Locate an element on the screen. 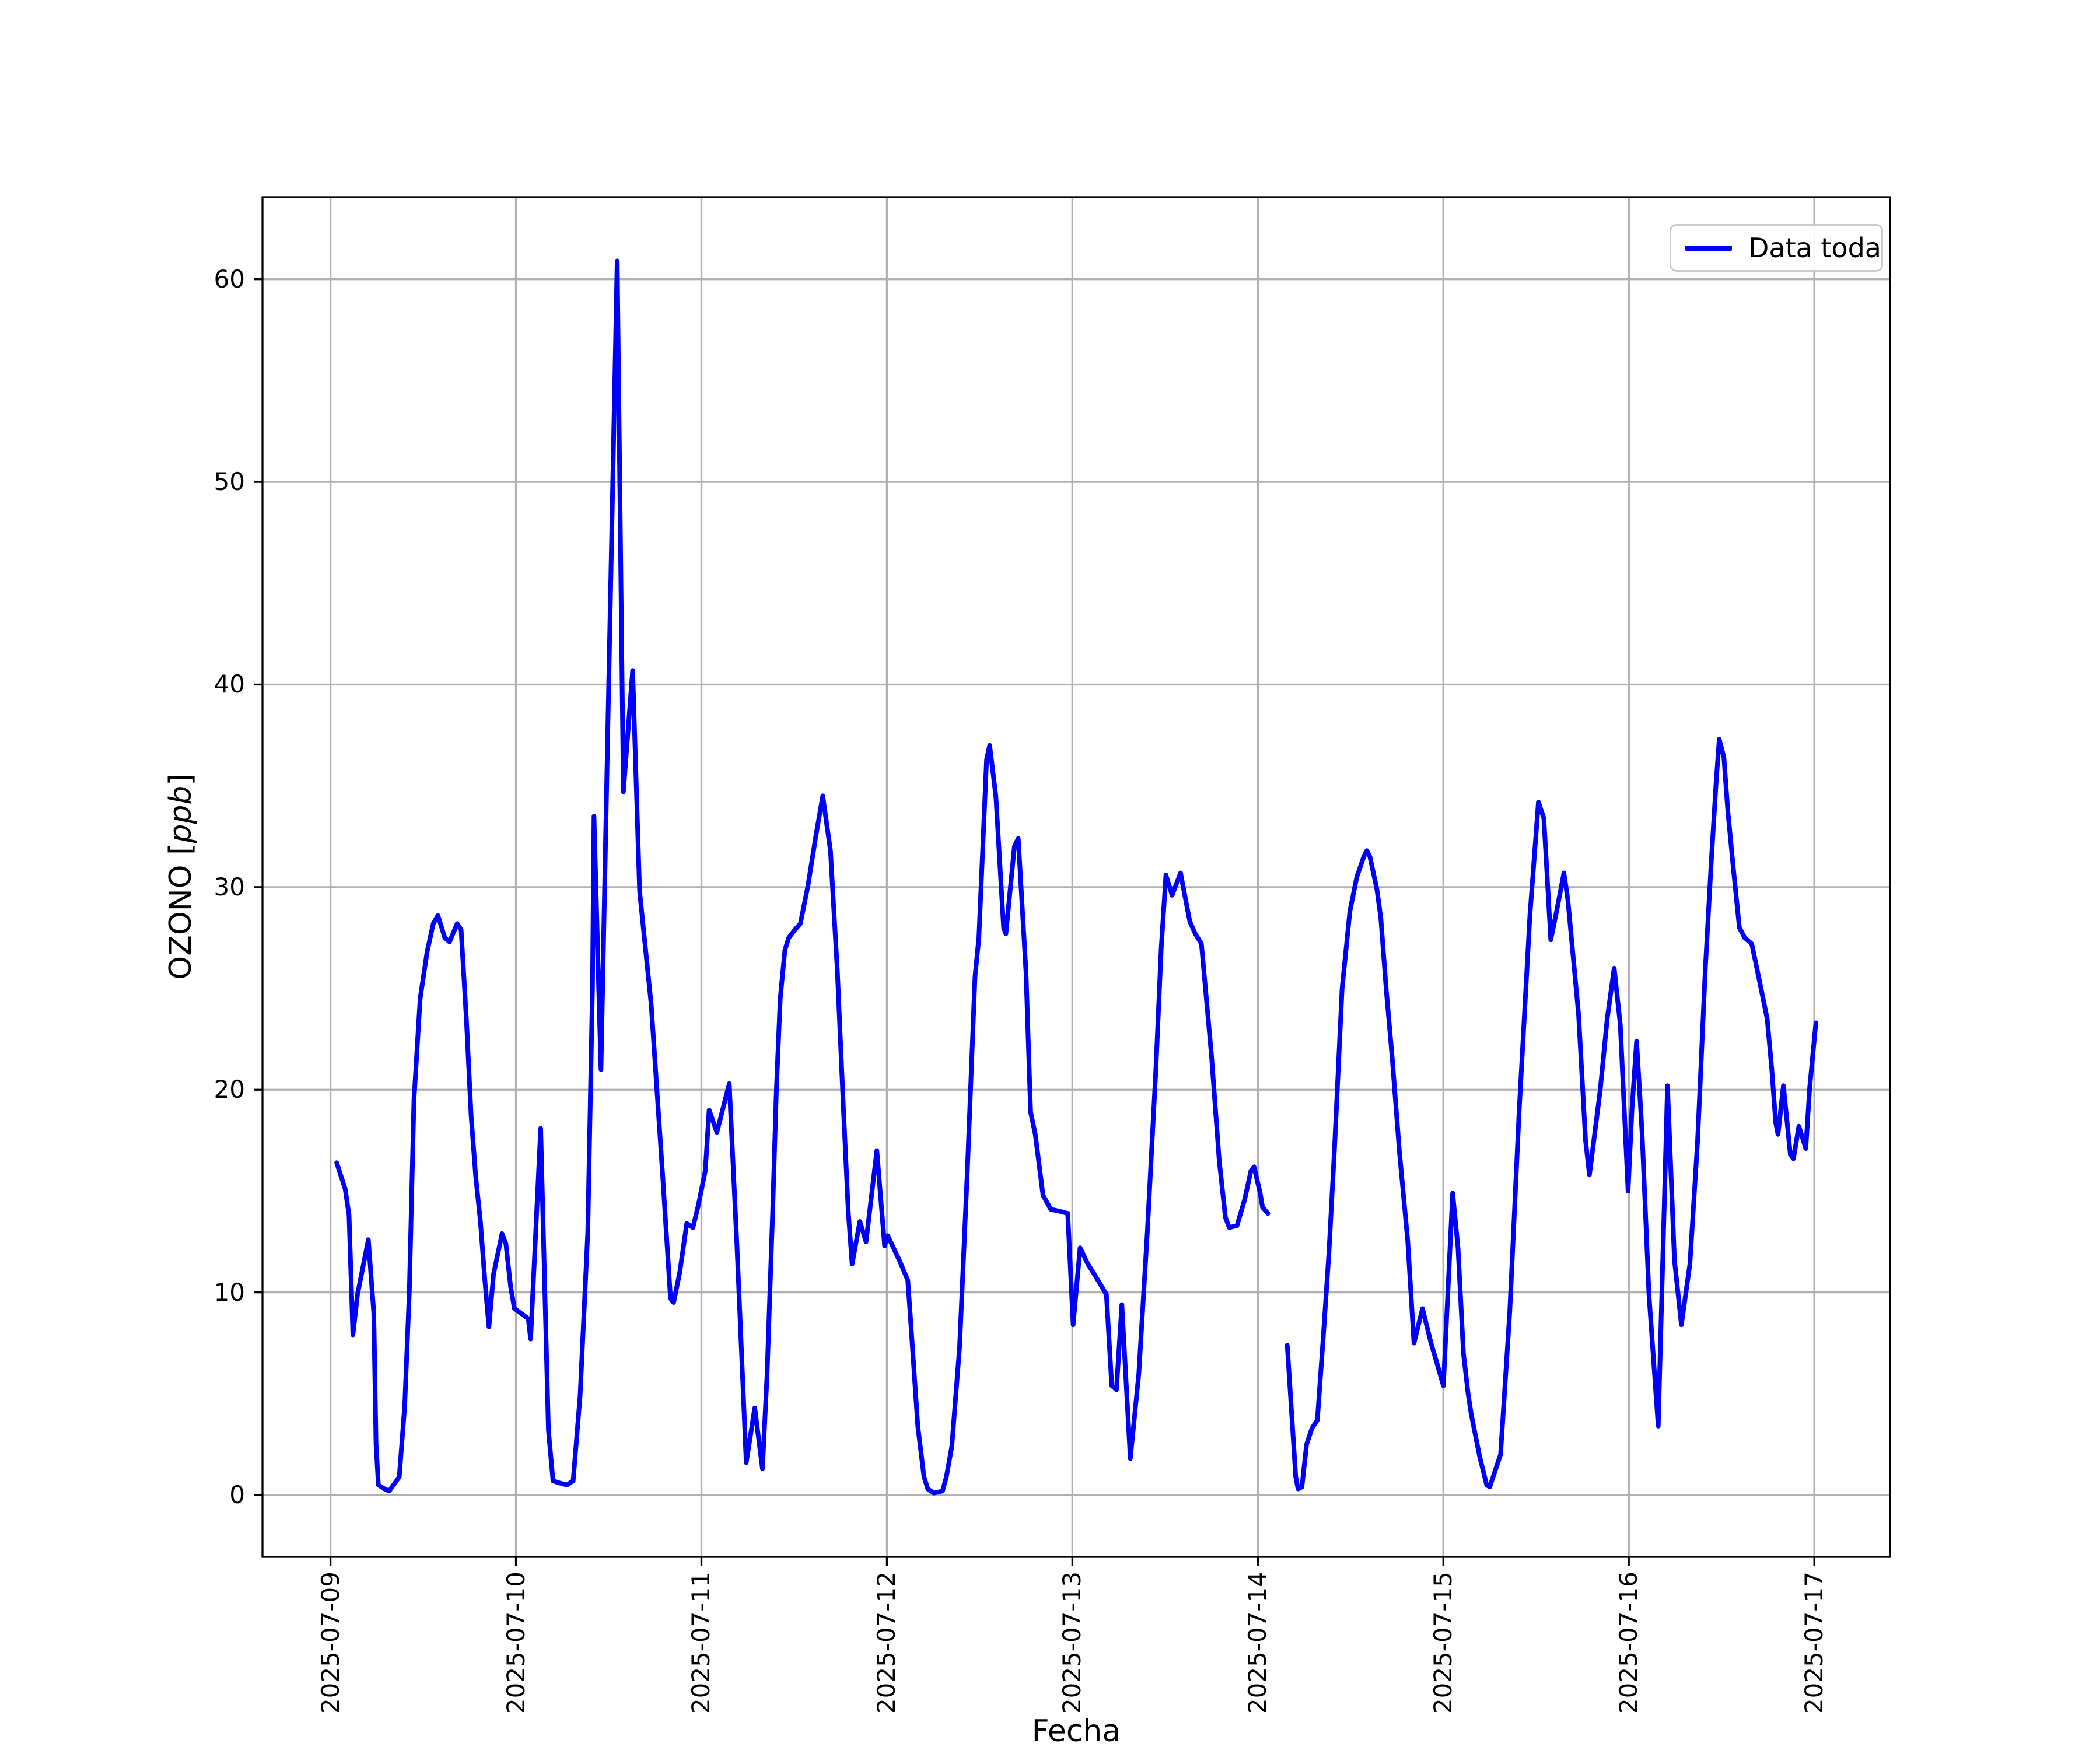 The height and width of the screenshot is (1750, 2100). y-axis-label-suffix: ] is located at coordinates (180, 780).